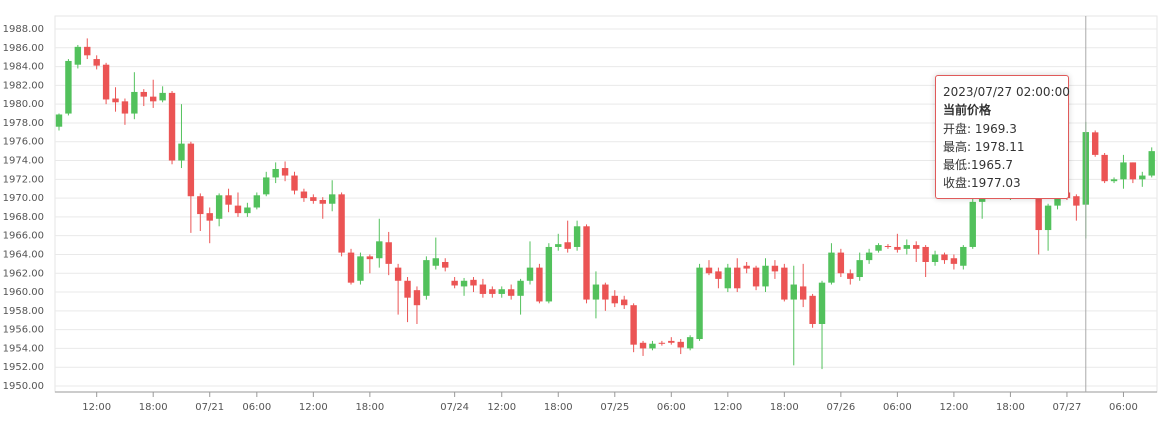 The width and height of the screenshot is (1171, 424). Describe the element at coordinates (23, 330) in the screenshot. I see `y-tick-label: 1956.00` at that location.